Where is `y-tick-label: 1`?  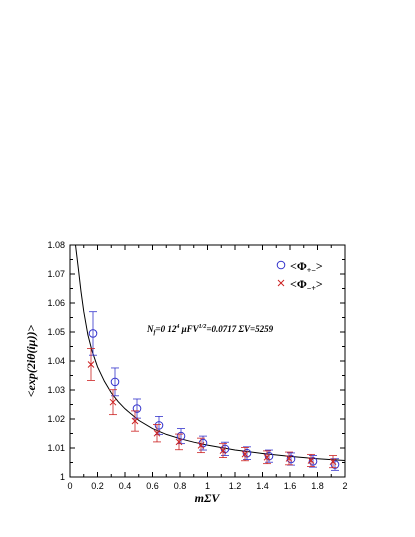 y-tick-label: 1 is located at coordinates (62, 477).